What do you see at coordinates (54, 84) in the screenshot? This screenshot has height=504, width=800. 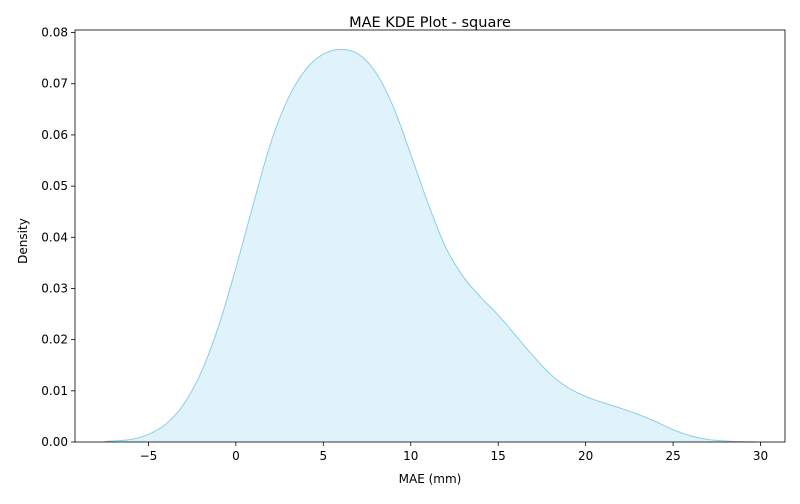 I see `y-tick-label: 0.07` at bounding box center [54, 84].